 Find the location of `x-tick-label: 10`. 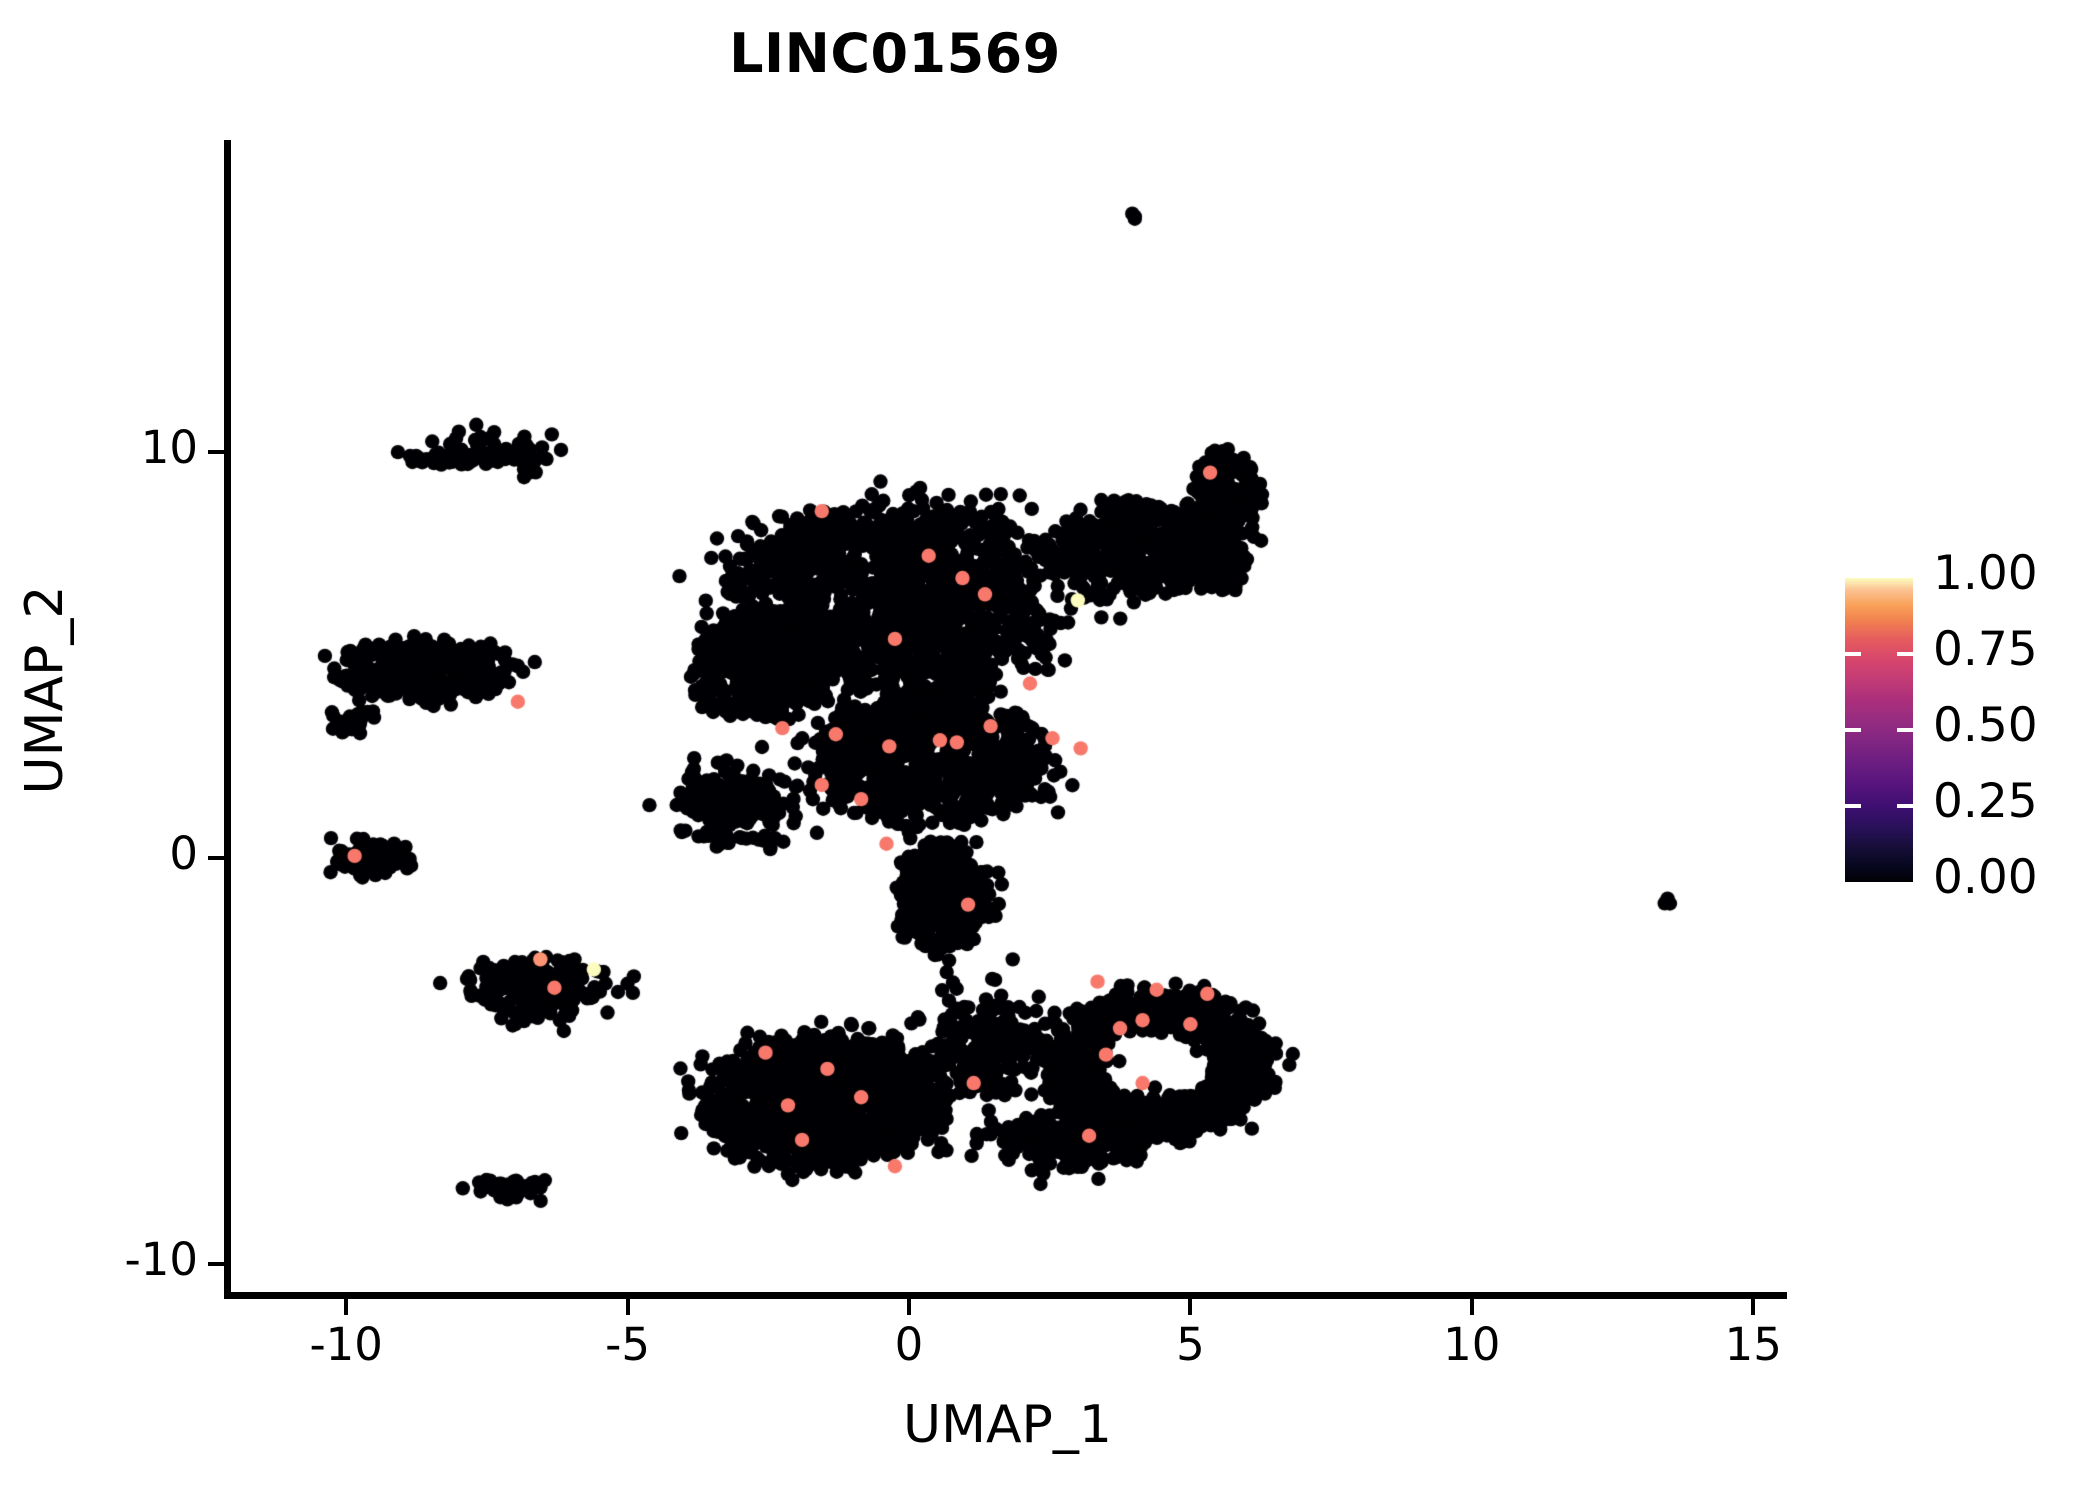

x-tick-label: 10 is located at coordinates (1472, 1344).